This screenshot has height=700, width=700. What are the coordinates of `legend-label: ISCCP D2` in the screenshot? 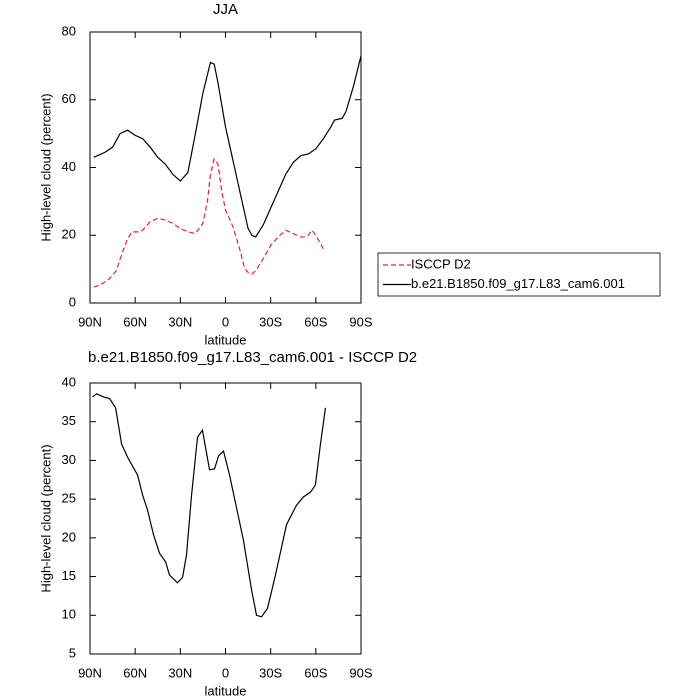 It's located at (441, 263).